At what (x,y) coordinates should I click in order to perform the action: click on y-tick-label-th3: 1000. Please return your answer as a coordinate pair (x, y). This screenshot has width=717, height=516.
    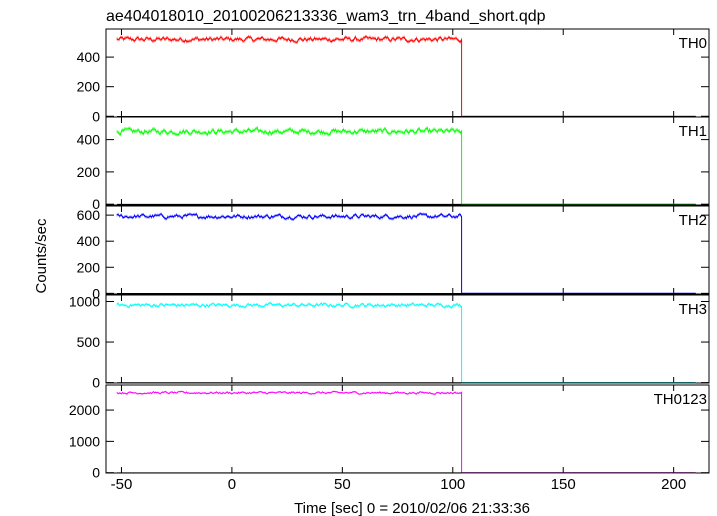
    Looking at the image, I should click on (84, 301).